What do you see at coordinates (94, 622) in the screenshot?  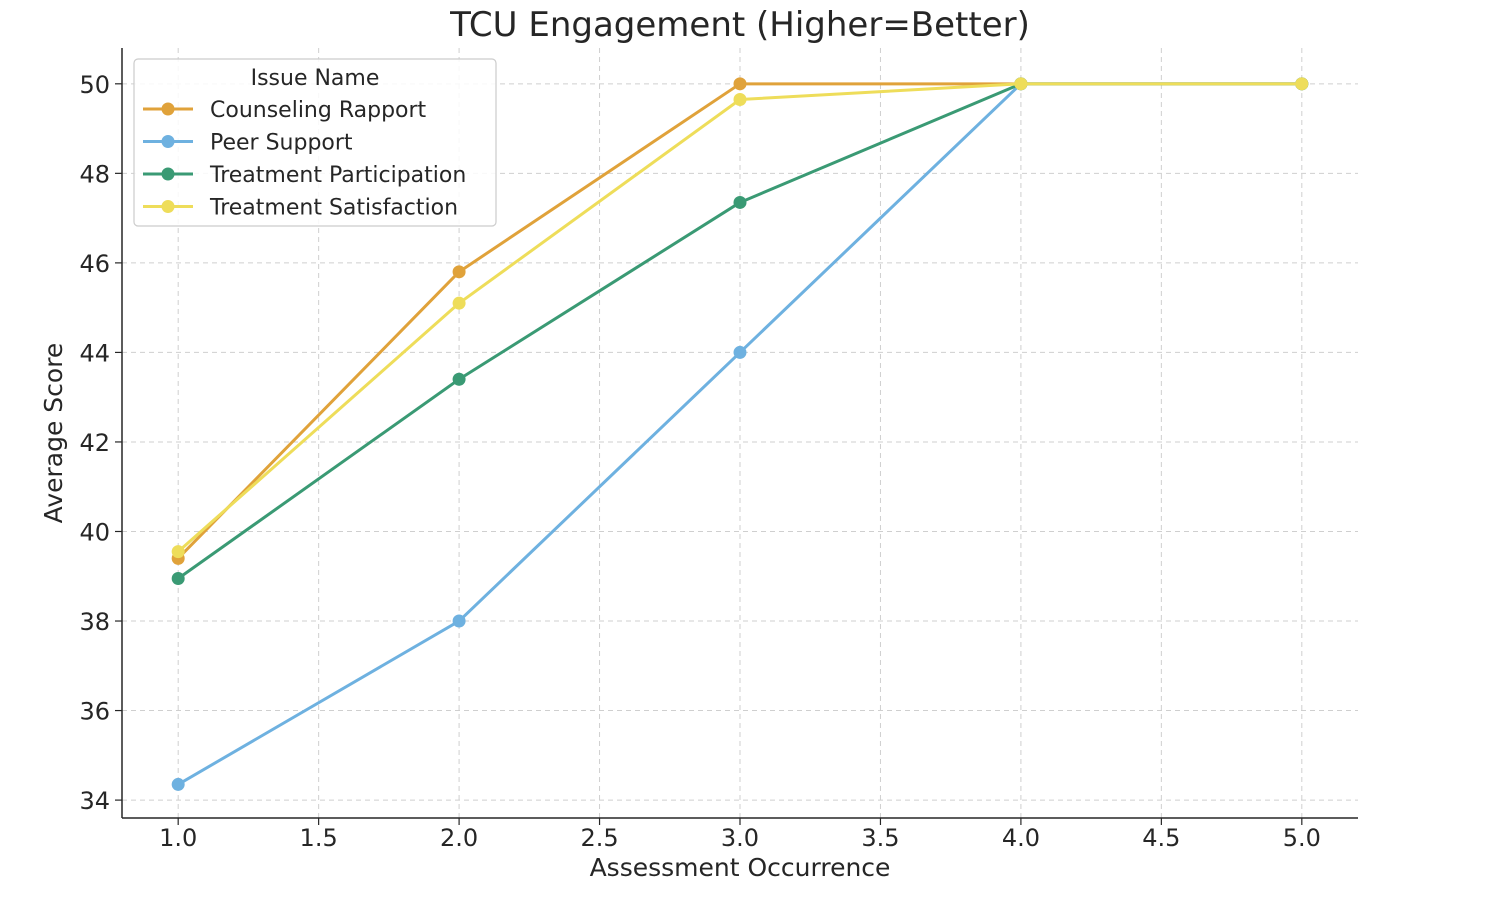 I see `y-tick-label: 38` at bounding box center [94, 622].